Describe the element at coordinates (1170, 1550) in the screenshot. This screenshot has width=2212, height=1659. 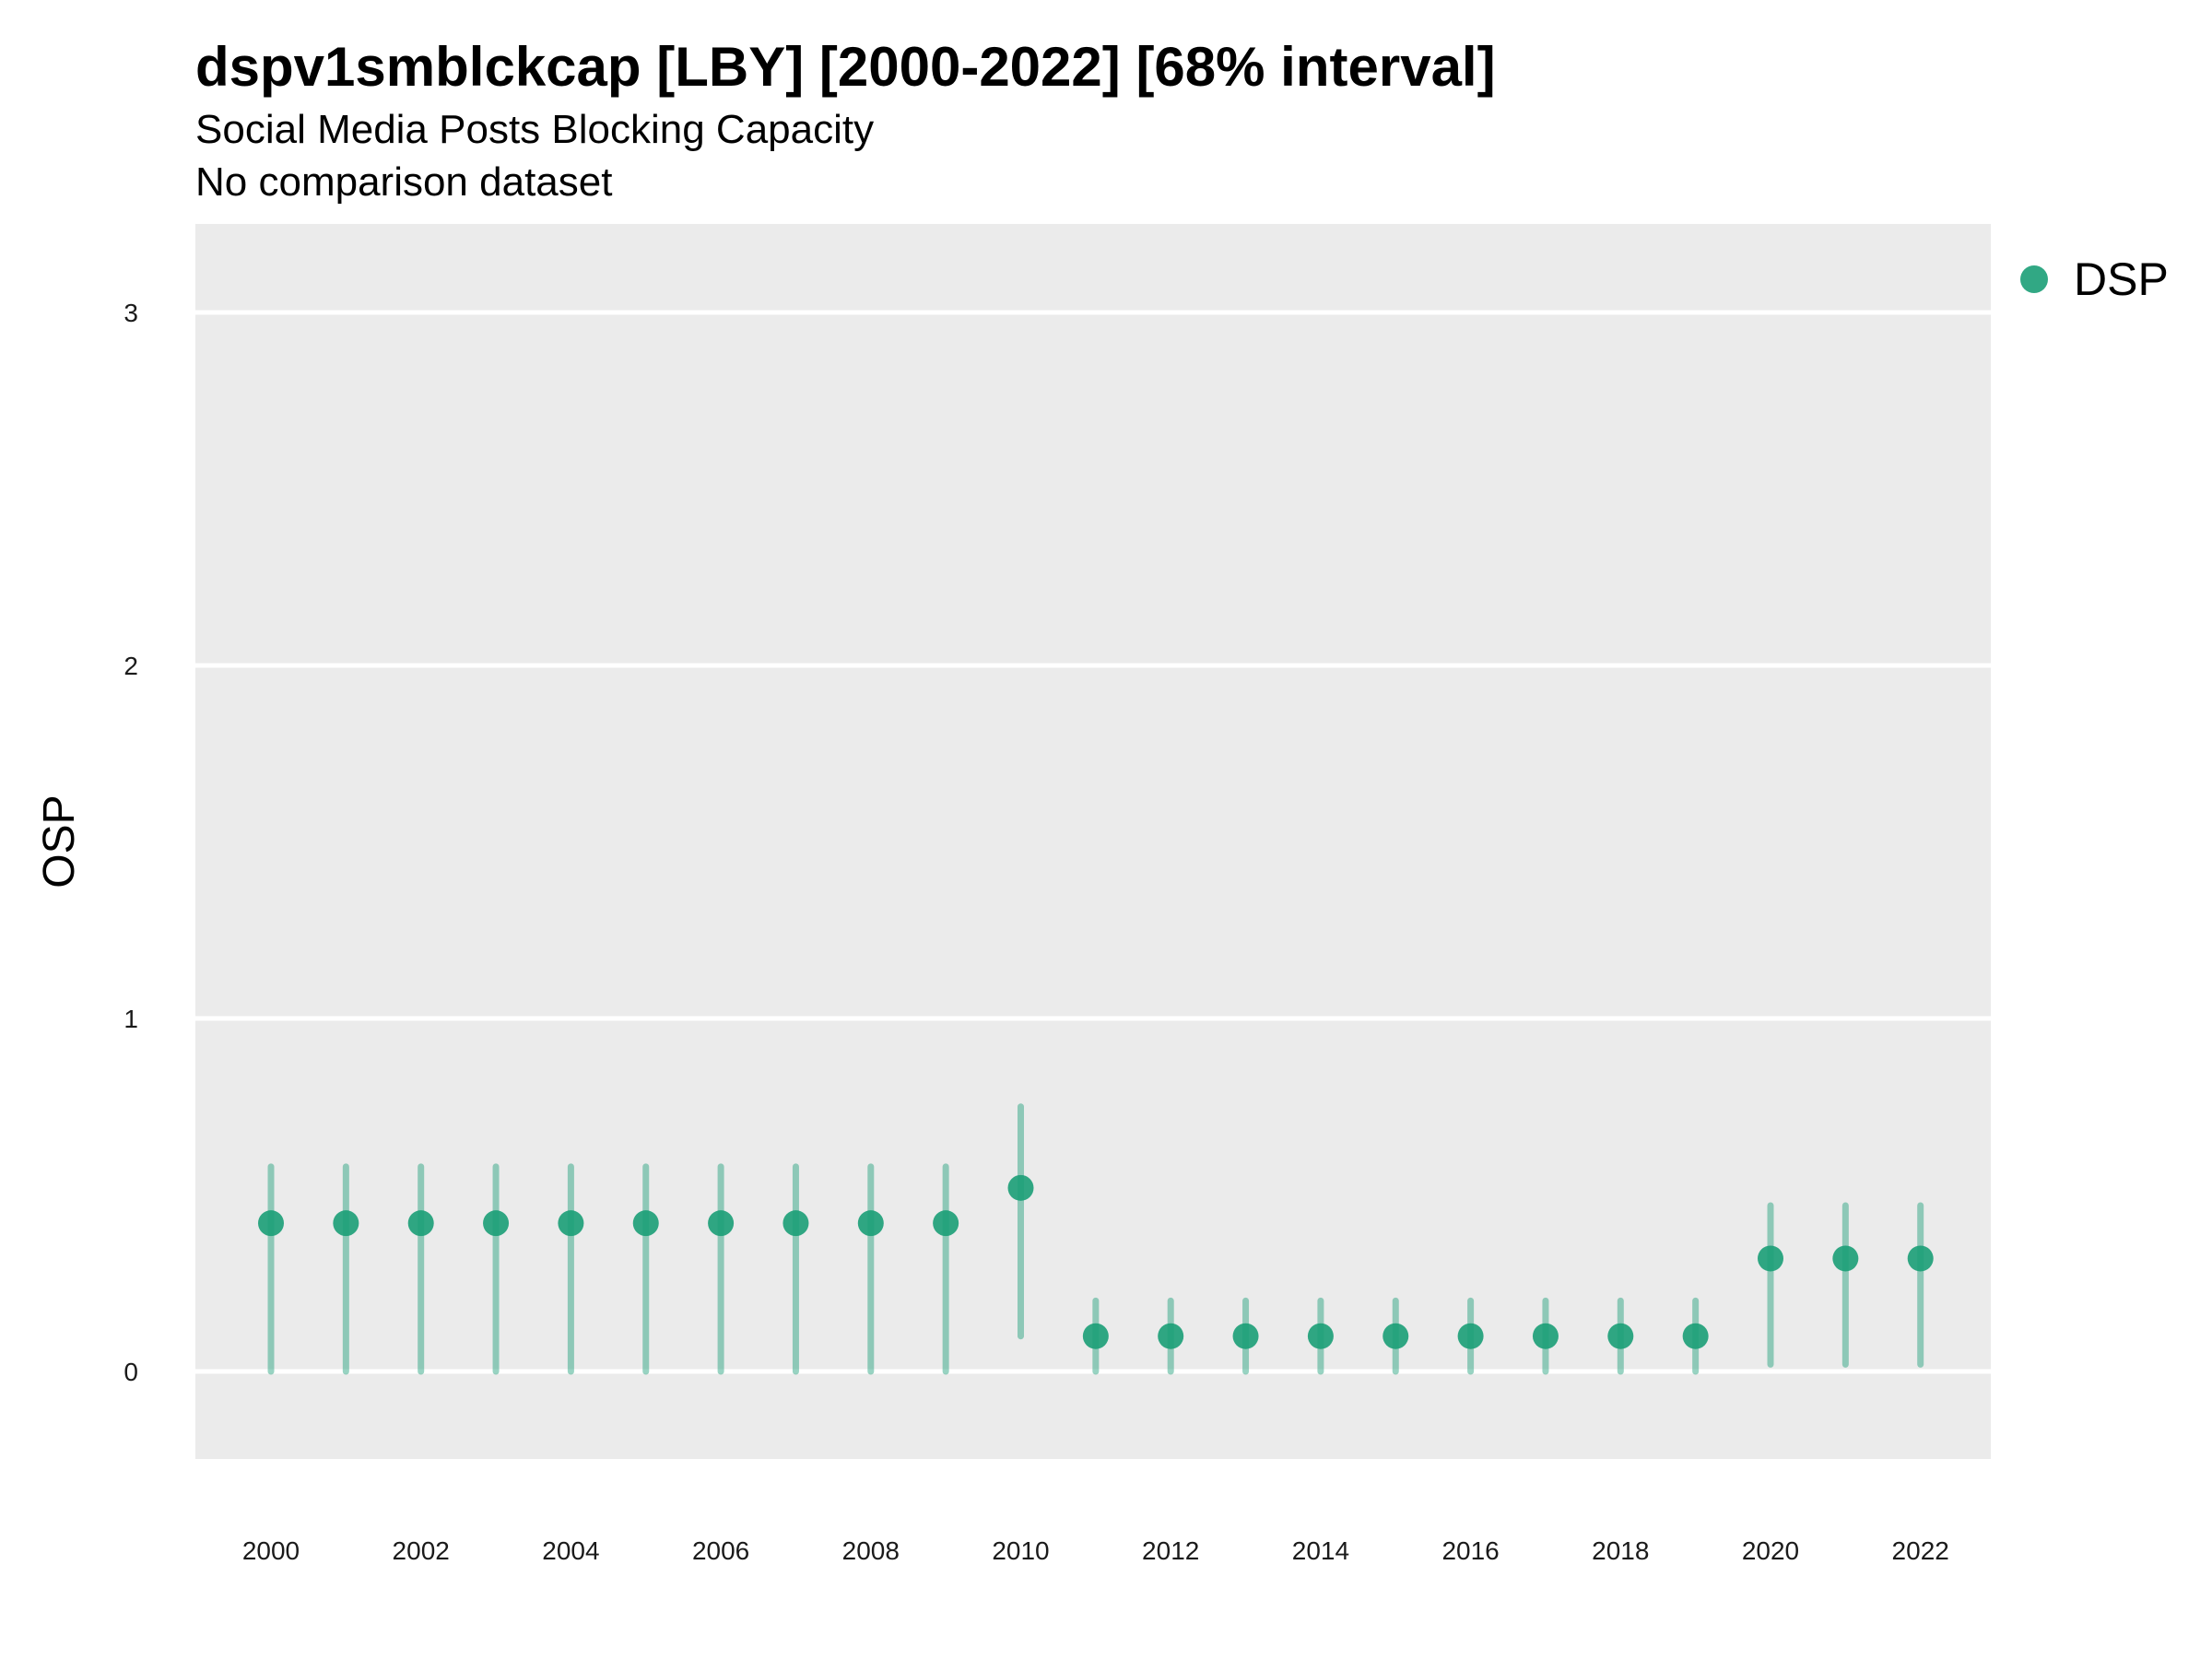
I see `x-tick-label-2012: 2012` at that location.